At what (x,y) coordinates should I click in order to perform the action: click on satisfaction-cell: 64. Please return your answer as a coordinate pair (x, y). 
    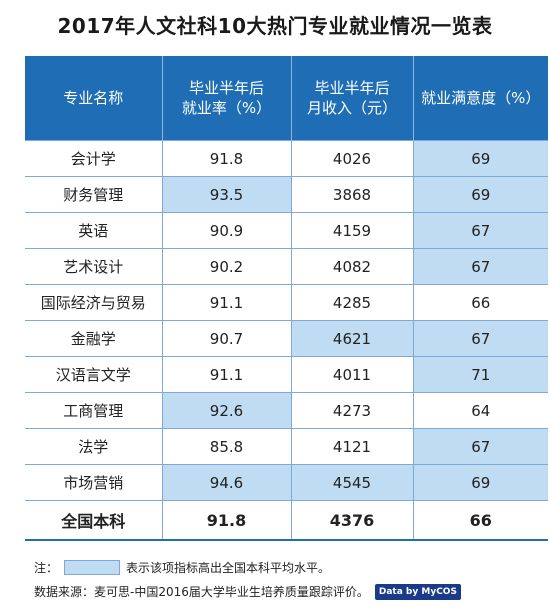
    Looking at the image, I should click on (480, 410).